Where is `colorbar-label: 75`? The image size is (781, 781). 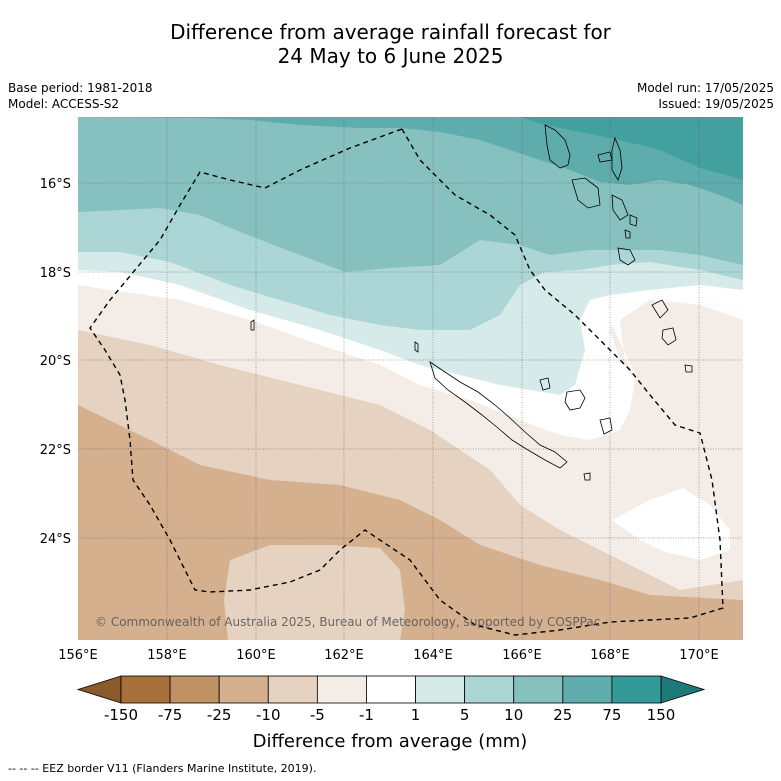 colorbar-label: 75 is located at coordinates (611, 715).